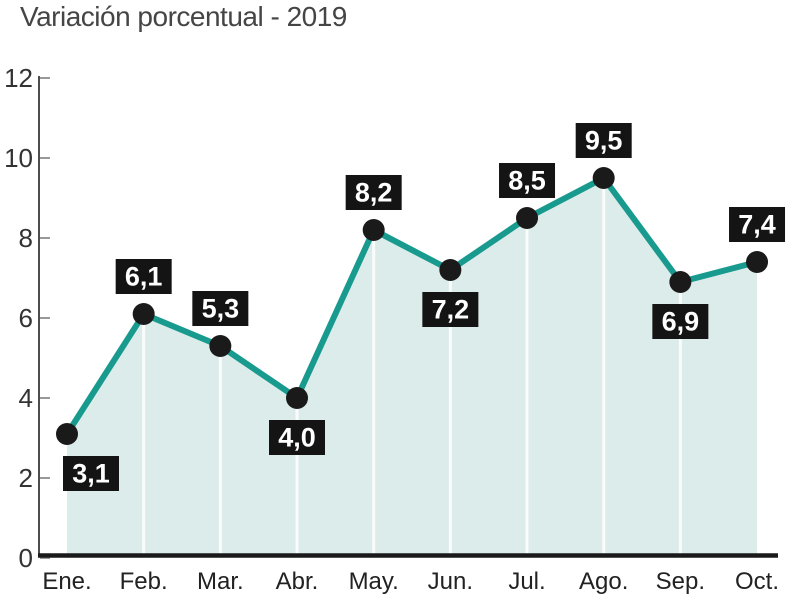 This screenshot has width=800, height=600. Describe the element at coordinates (526, 581) in the screenshot. I see `x-tick-label: Jul.` at that location.